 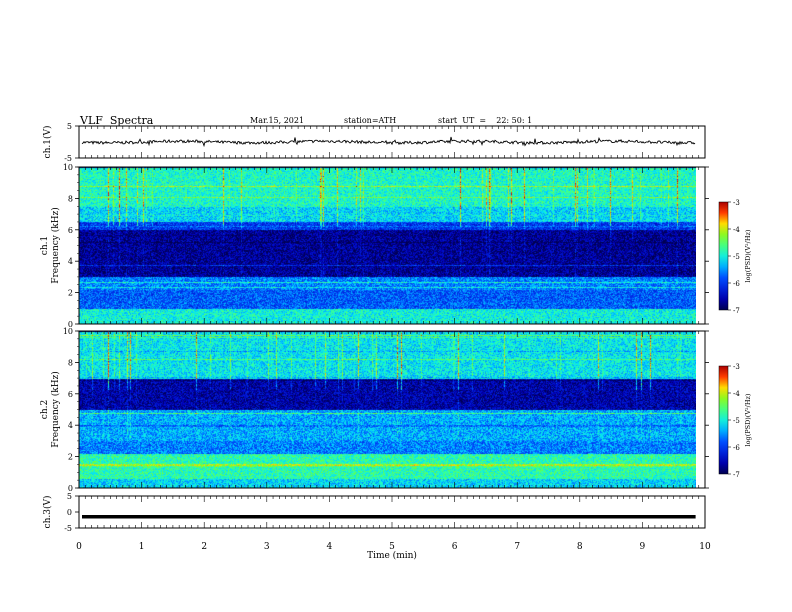 What do you see at coordinates (277, 120) in the screenshot?
I see `date-label: Mar.15, 2021` at bounding box center [277, 120].